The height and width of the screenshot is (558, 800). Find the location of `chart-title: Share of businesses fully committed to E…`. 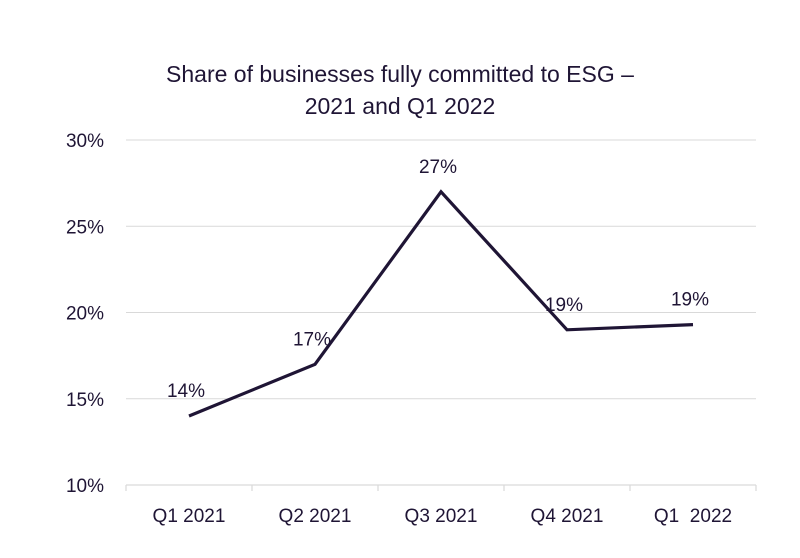

chart-title: Share of businesses fully committed to E… is located at coordinates (400, 90).